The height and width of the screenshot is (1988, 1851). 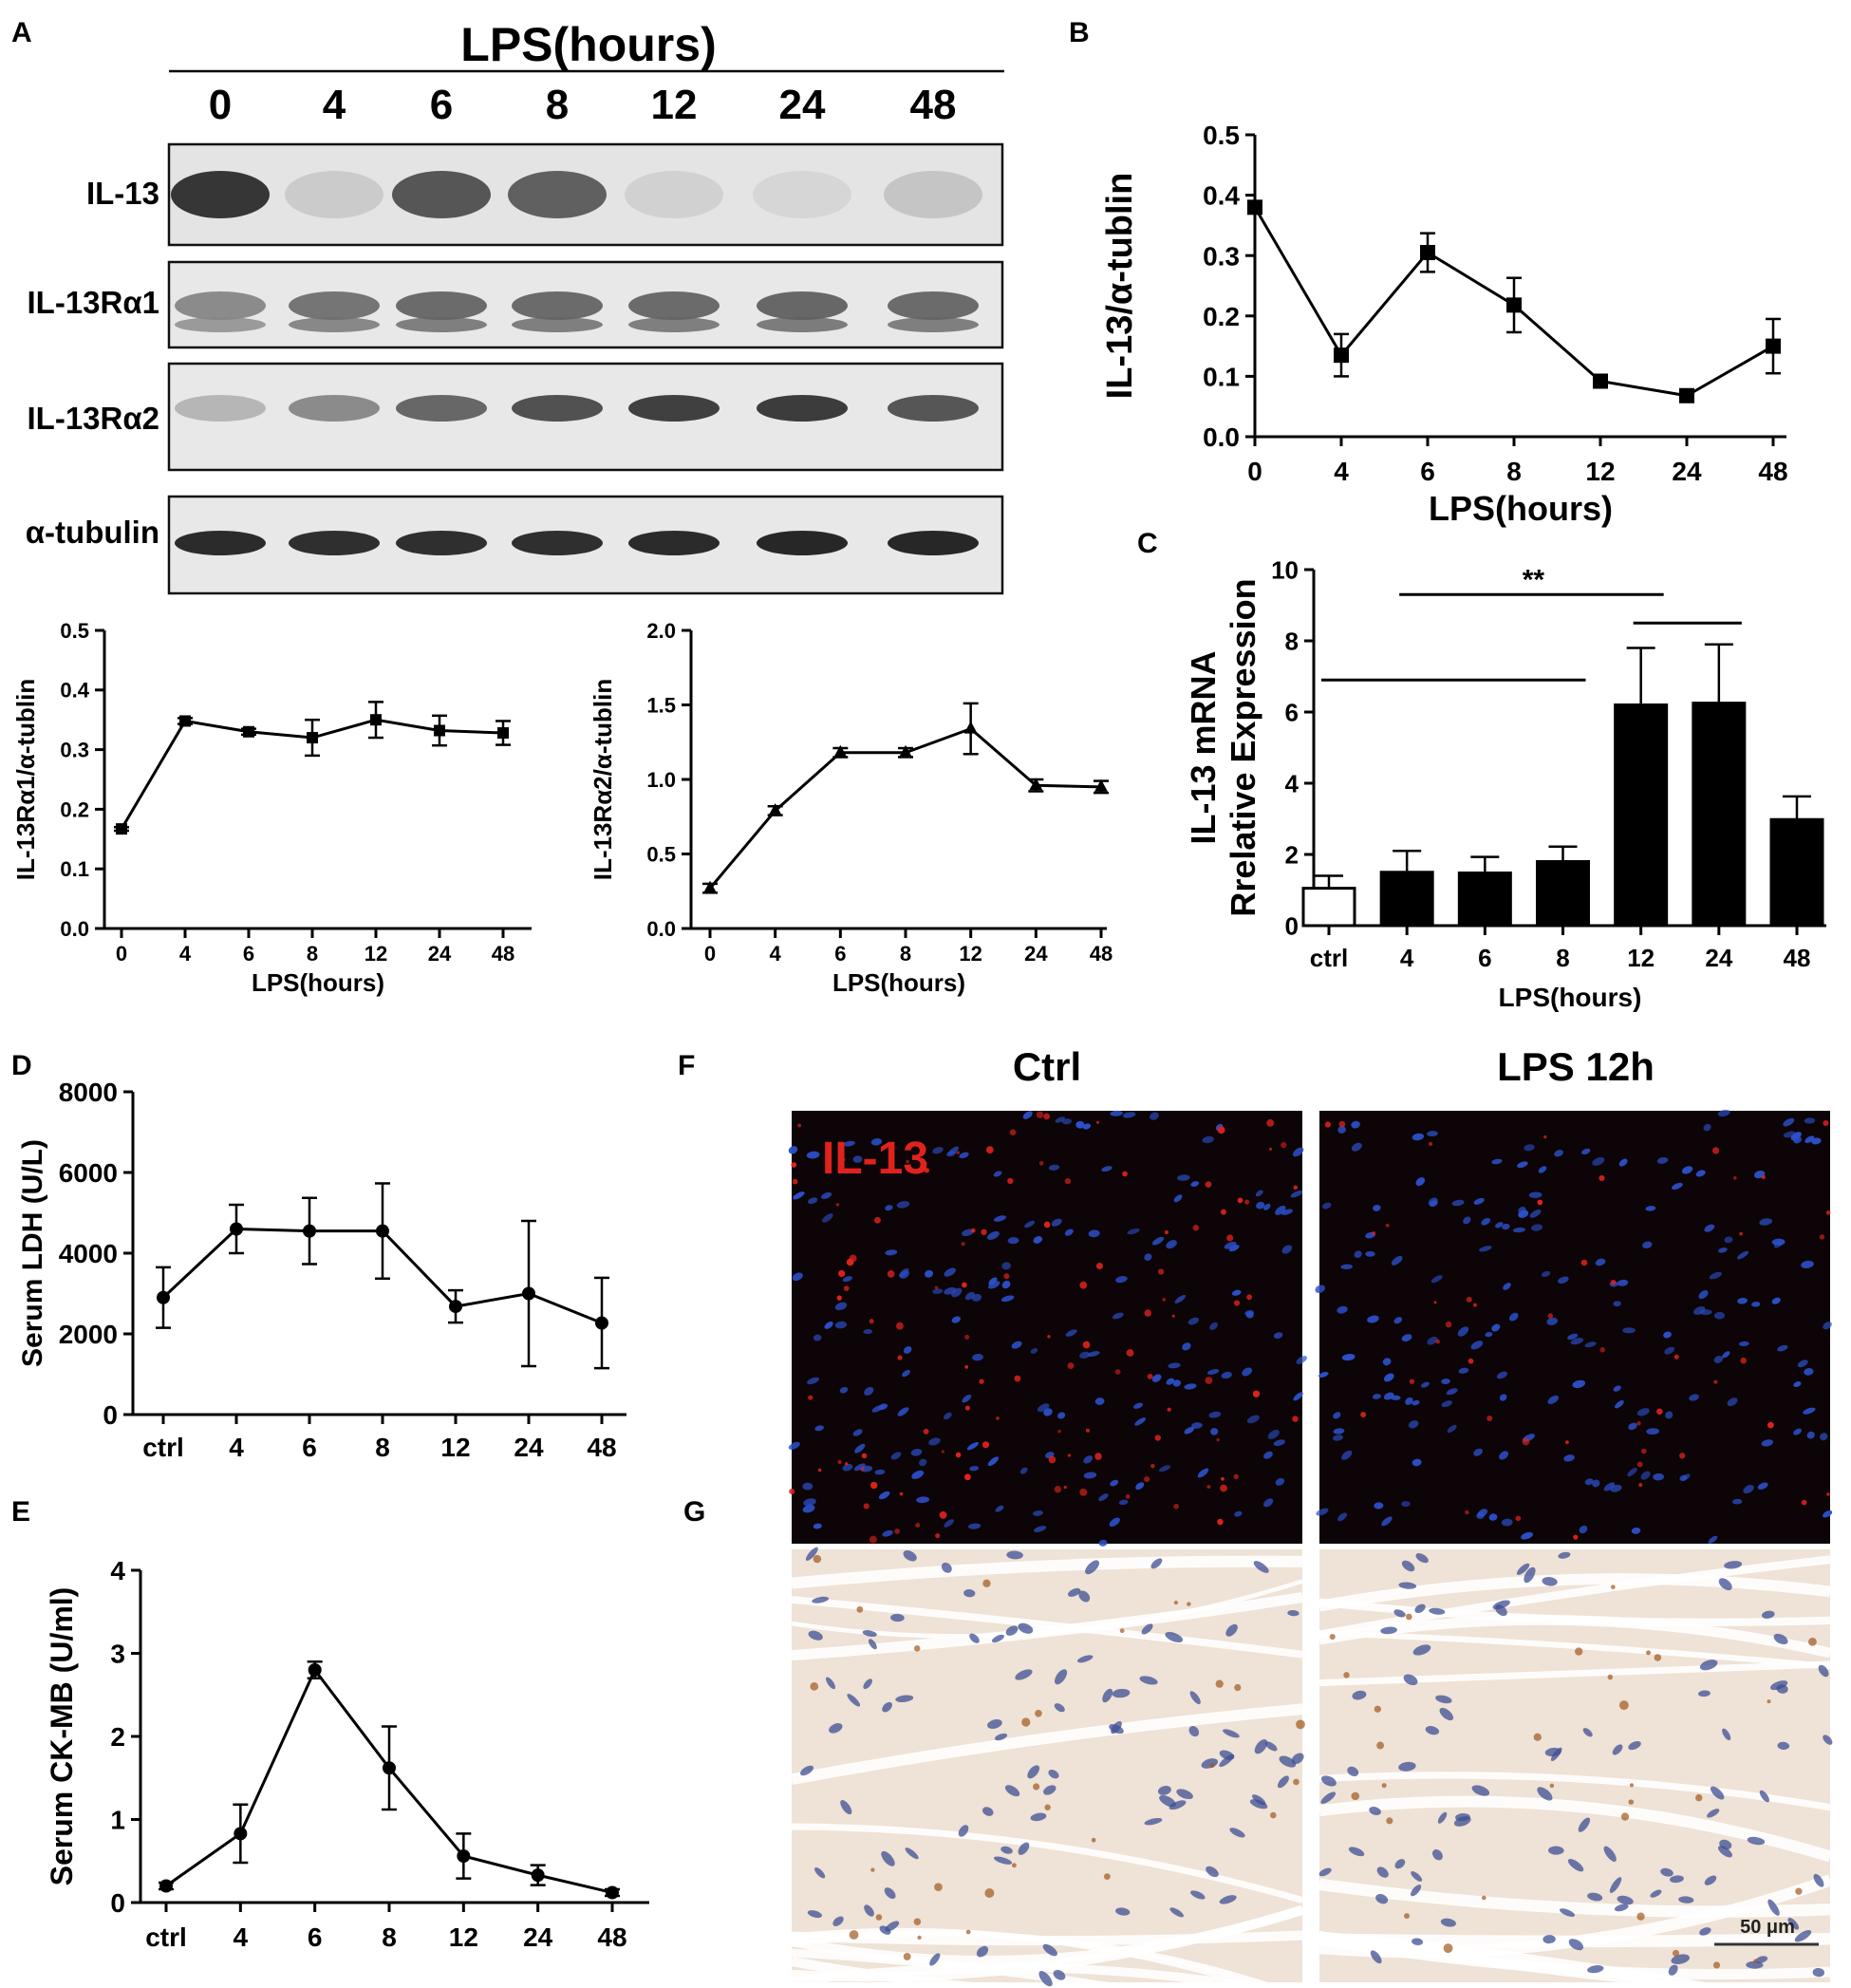 What do you see at coordinates (1047, 1767) in the screenshot?
I see `ihc-micrograph-ctrl` at bounding box center [1047, 1767].